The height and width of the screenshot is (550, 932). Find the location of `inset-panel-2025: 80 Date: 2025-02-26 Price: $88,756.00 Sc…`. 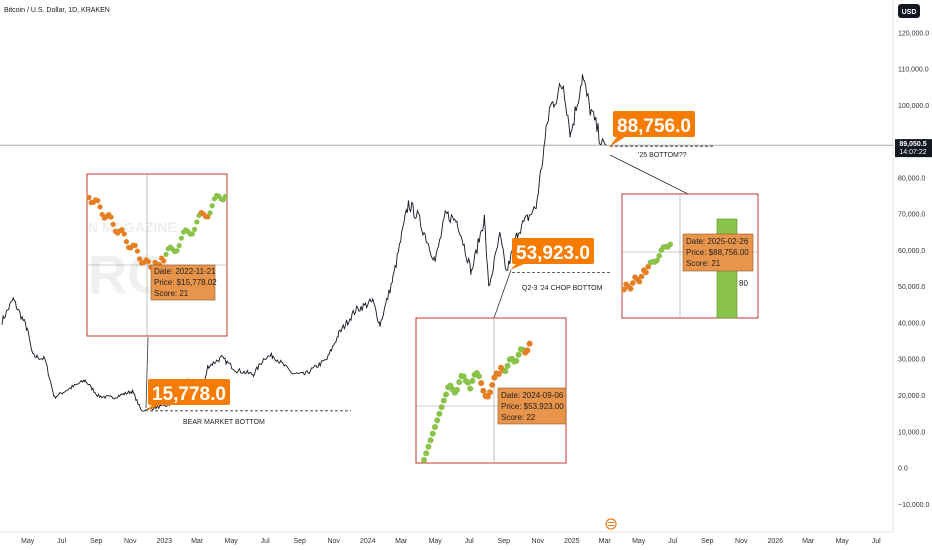

inset-panel-2025: 80 Date: 2025-02-26 Price: $88,756.00 Sc… is located at coordinates (690, 256).